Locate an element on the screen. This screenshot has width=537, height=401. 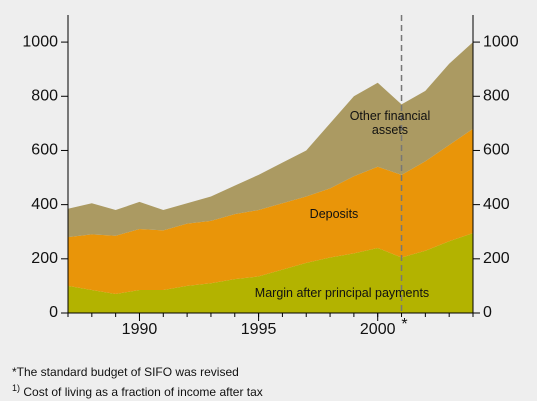
y2-tick-label: 600 is located at coordinates (496, 150).